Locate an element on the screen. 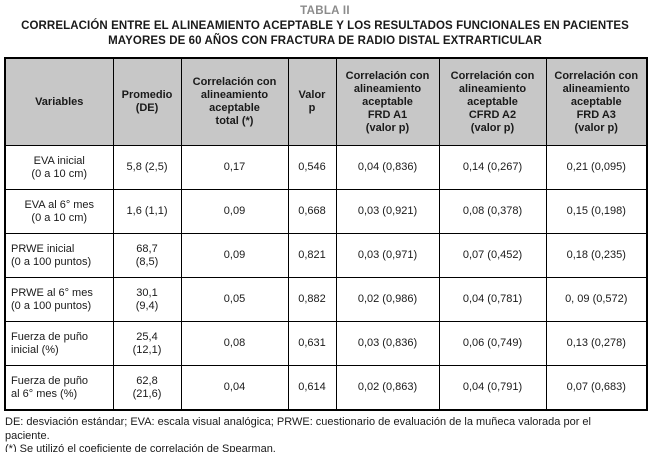 This screenshot has width=650, height=452. value-cell: 0,13 (0,278) is located at coordinates (596, 343).